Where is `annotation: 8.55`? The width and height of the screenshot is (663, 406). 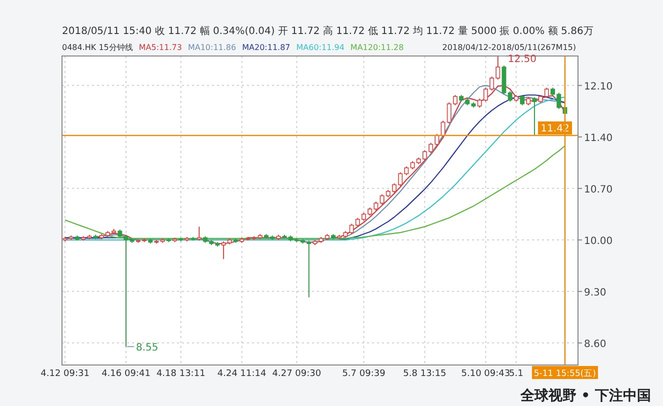
annotation: 8.55 is located at coordinates (147, 348).